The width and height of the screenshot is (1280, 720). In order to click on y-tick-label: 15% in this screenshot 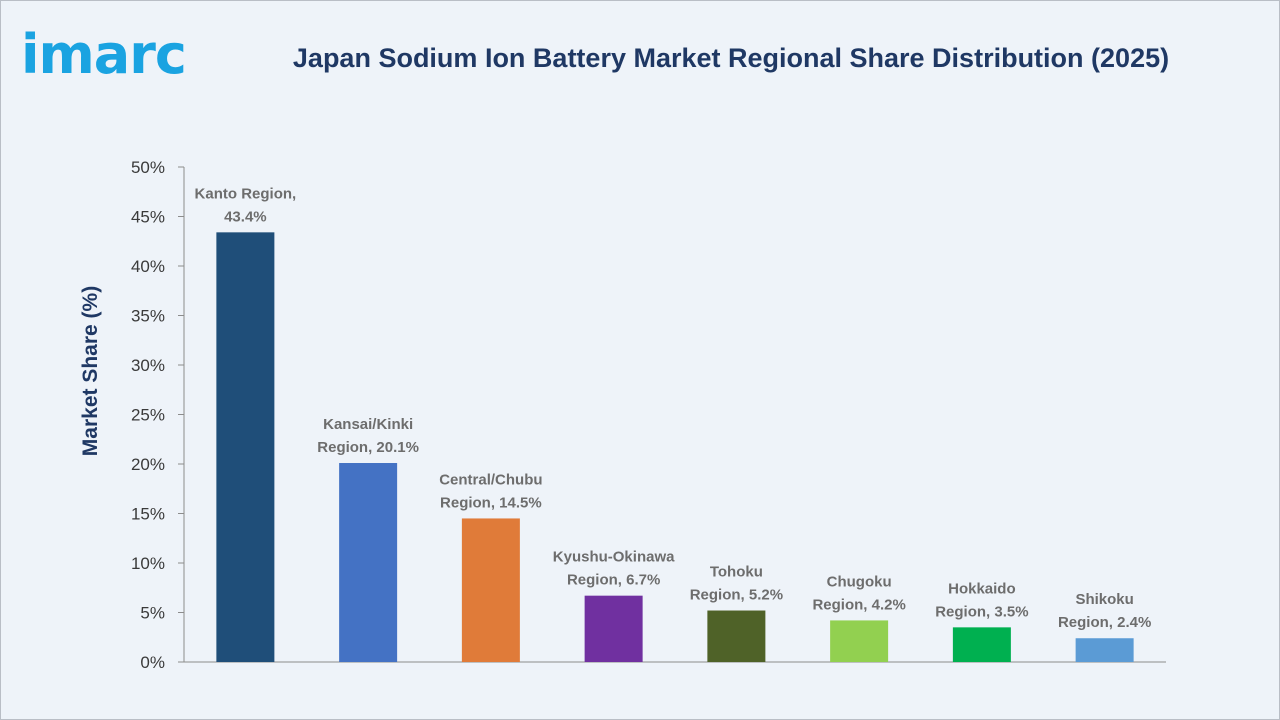, I will do `click(148, 514)`.